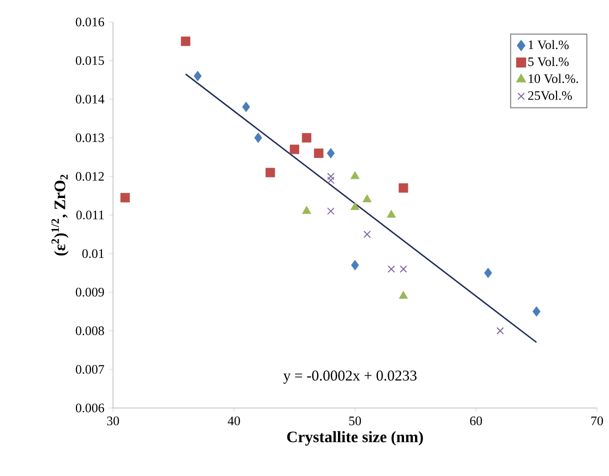  I want to click on y-tick-label: 0.014, so click(90, 99).